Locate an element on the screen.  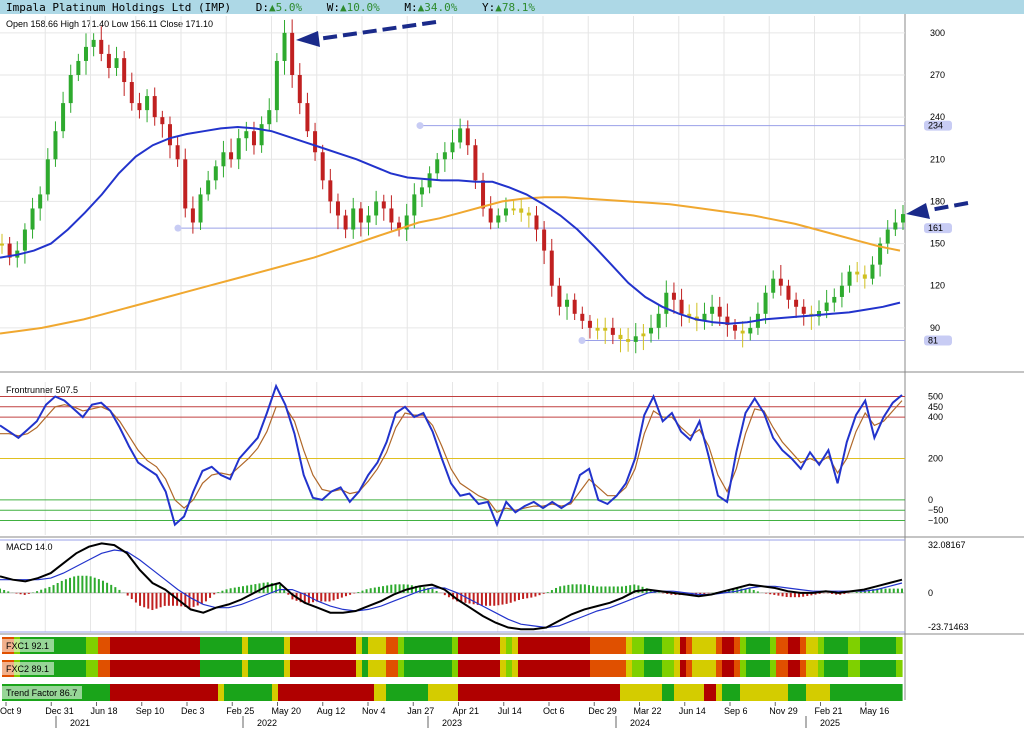
d-label: D: is located at coordinates (262, 7).